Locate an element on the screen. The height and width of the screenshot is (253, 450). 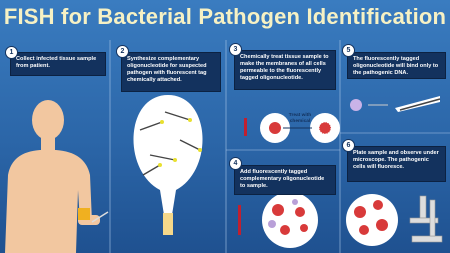
oligonucleotide is located at coordinates (420, 104).